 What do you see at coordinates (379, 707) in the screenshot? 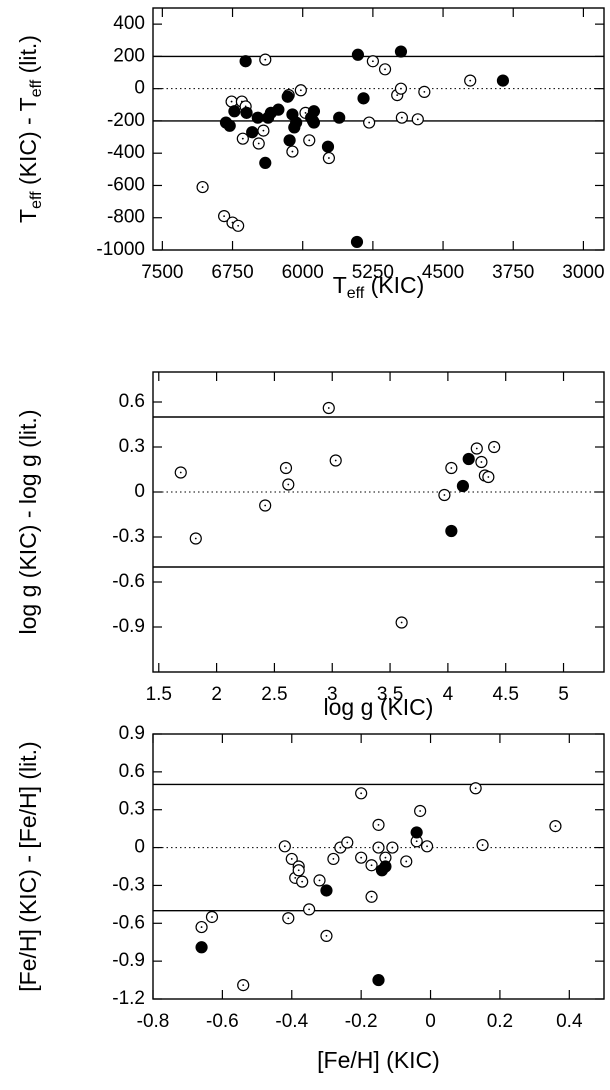
I see `x-axis-label: log g (KIC)` at bounding box center [379, 707].